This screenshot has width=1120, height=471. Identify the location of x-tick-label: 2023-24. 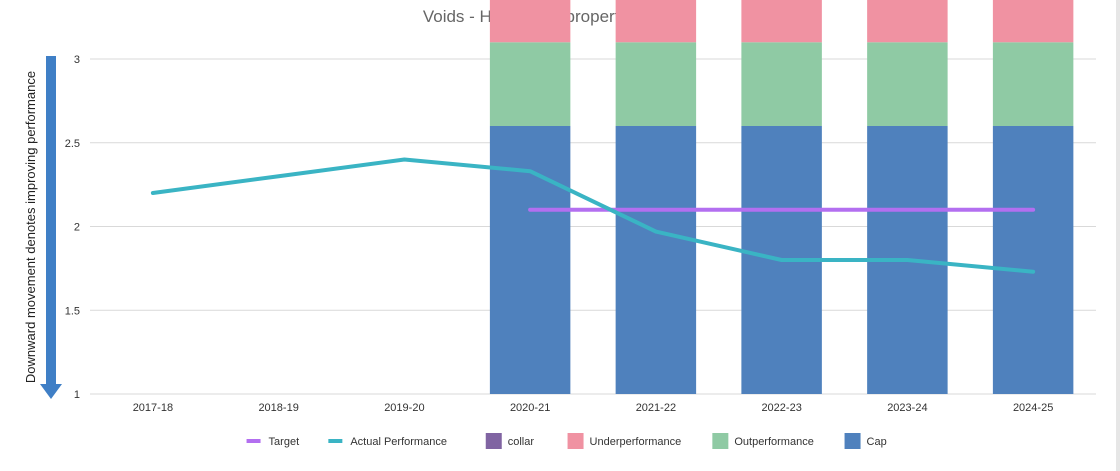
(907, 408).